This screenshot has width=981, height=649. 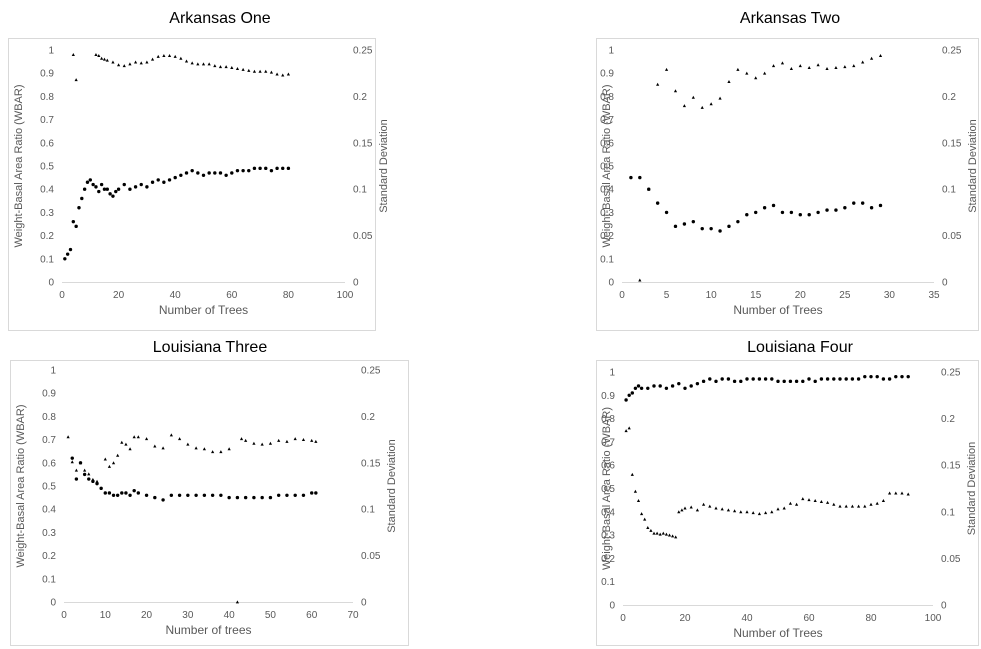 I want to click on x-tick-label: 25, so click(x=845, y=295).